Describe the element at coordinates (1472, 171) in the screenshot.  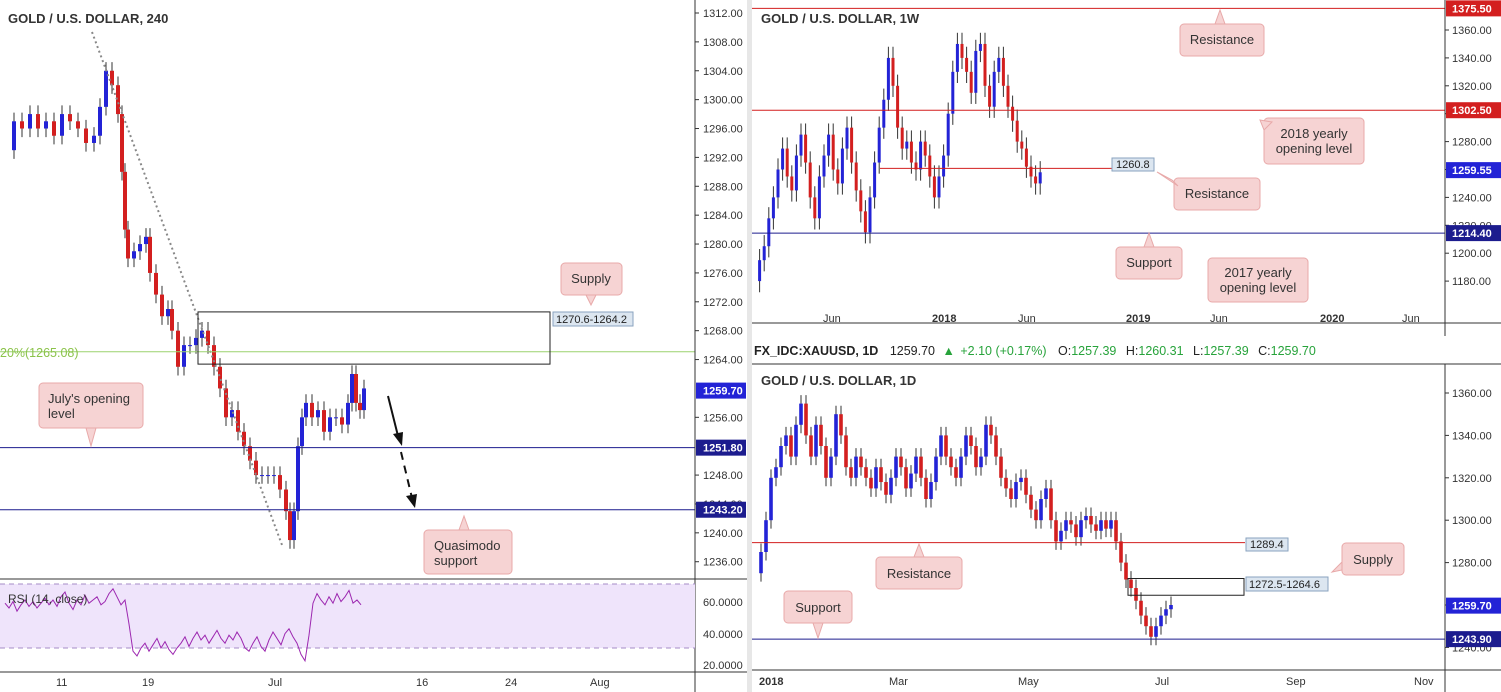
I see `svg-text: 1259.55` at that location.